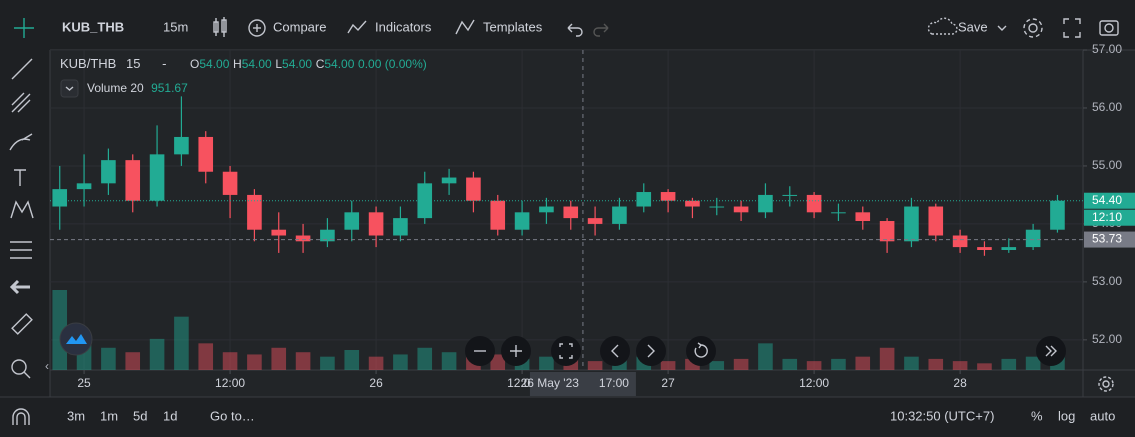 The height and width of the screenshot is (437, 1135). What do you see at coordinates (278, 64) in the screenshot?
I see `low-label: L` at bounding box center [278, 64].